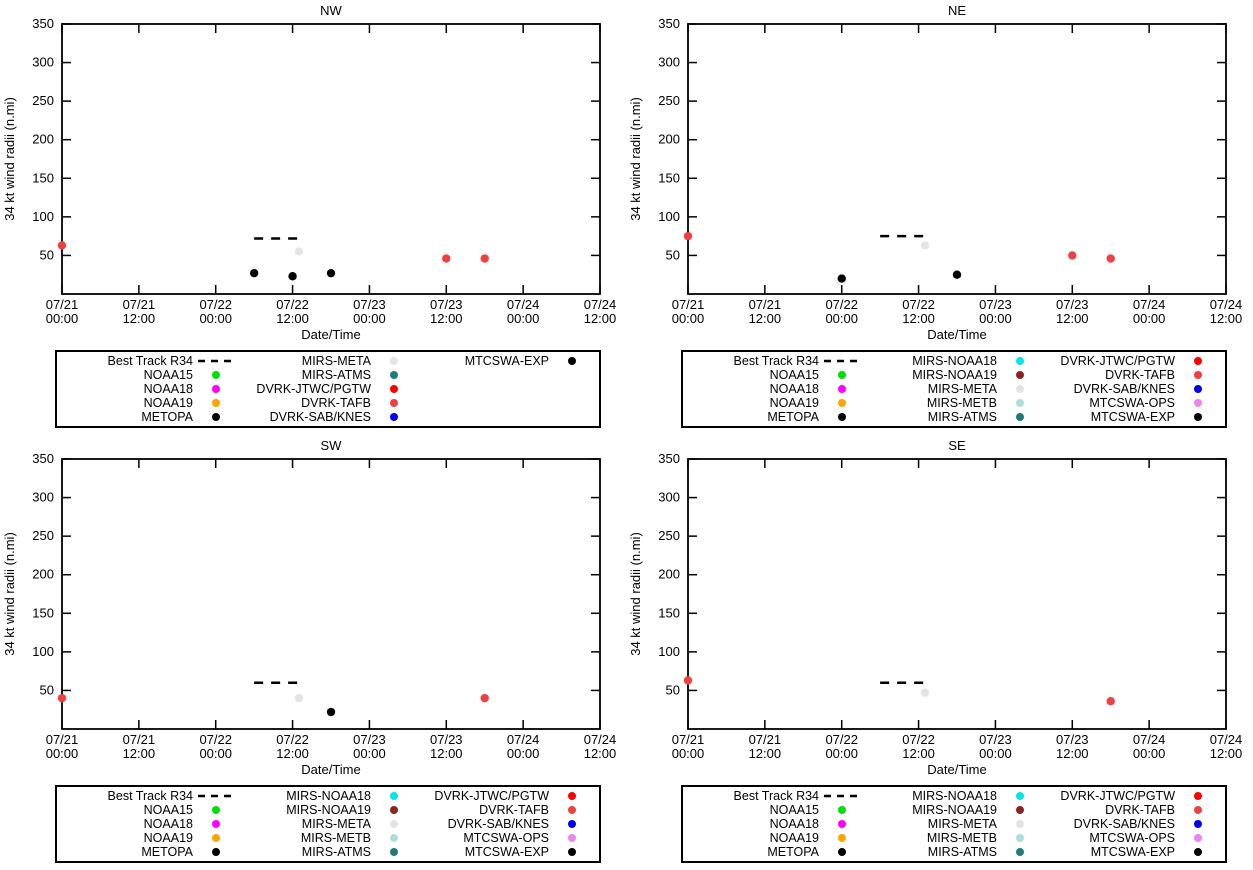 This screenshot has width=1253, height=870. I want to click on y-axis-label: 34 kt wind radii (n.mi), so click(635, 159).